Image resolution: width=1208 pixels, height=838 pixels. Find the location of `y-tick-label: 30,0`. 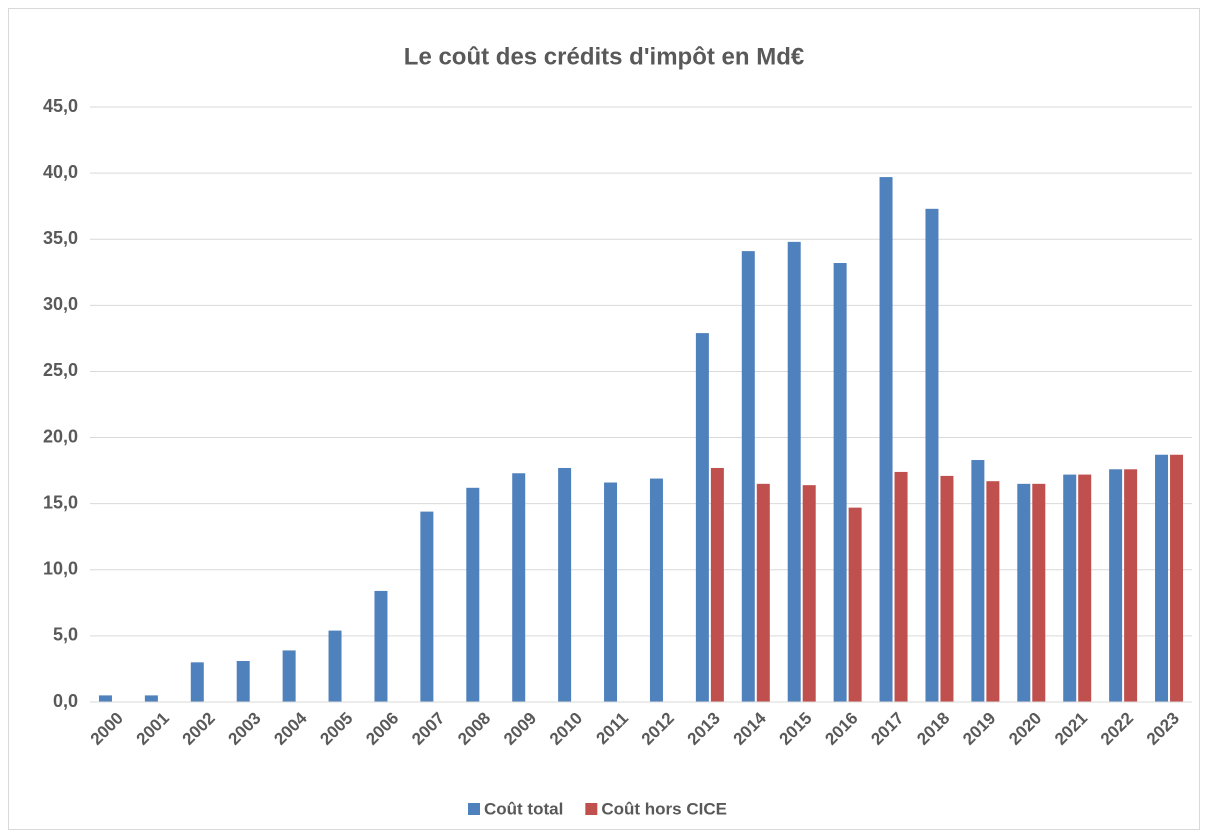

y-tick-label: 30,0 is located at coordinates (60, 304).